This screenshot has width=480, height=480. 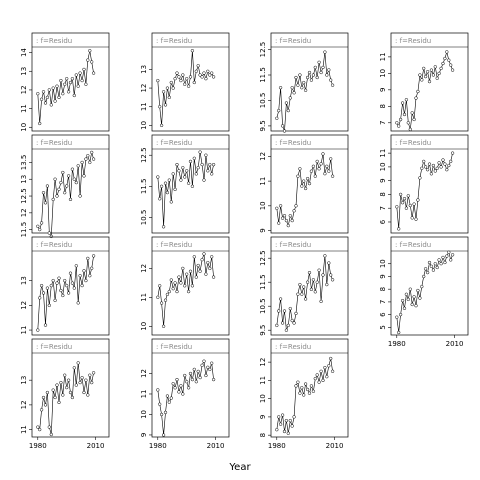 What do you see at coordinates (144, 155) in the screenshot?
I see `y-tick-label: 12.5` at bounding box center [144, 155].